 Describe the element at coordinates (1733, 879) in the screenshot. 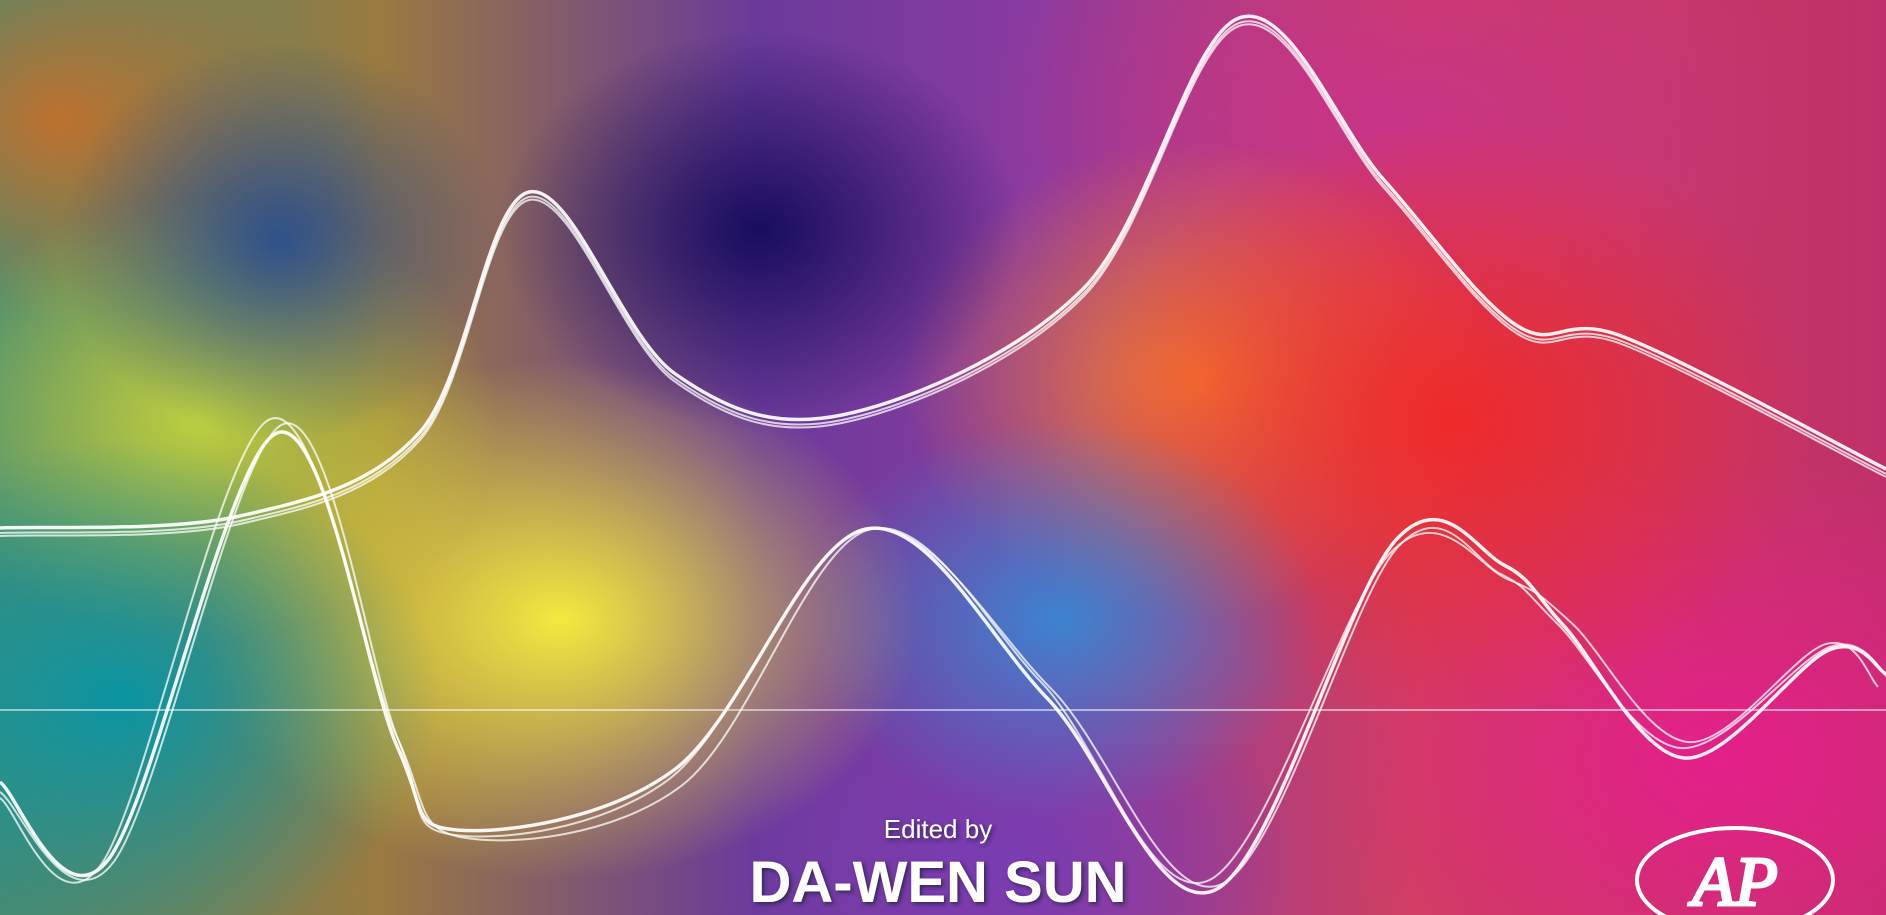

I see `logo-text: AP` at that location.